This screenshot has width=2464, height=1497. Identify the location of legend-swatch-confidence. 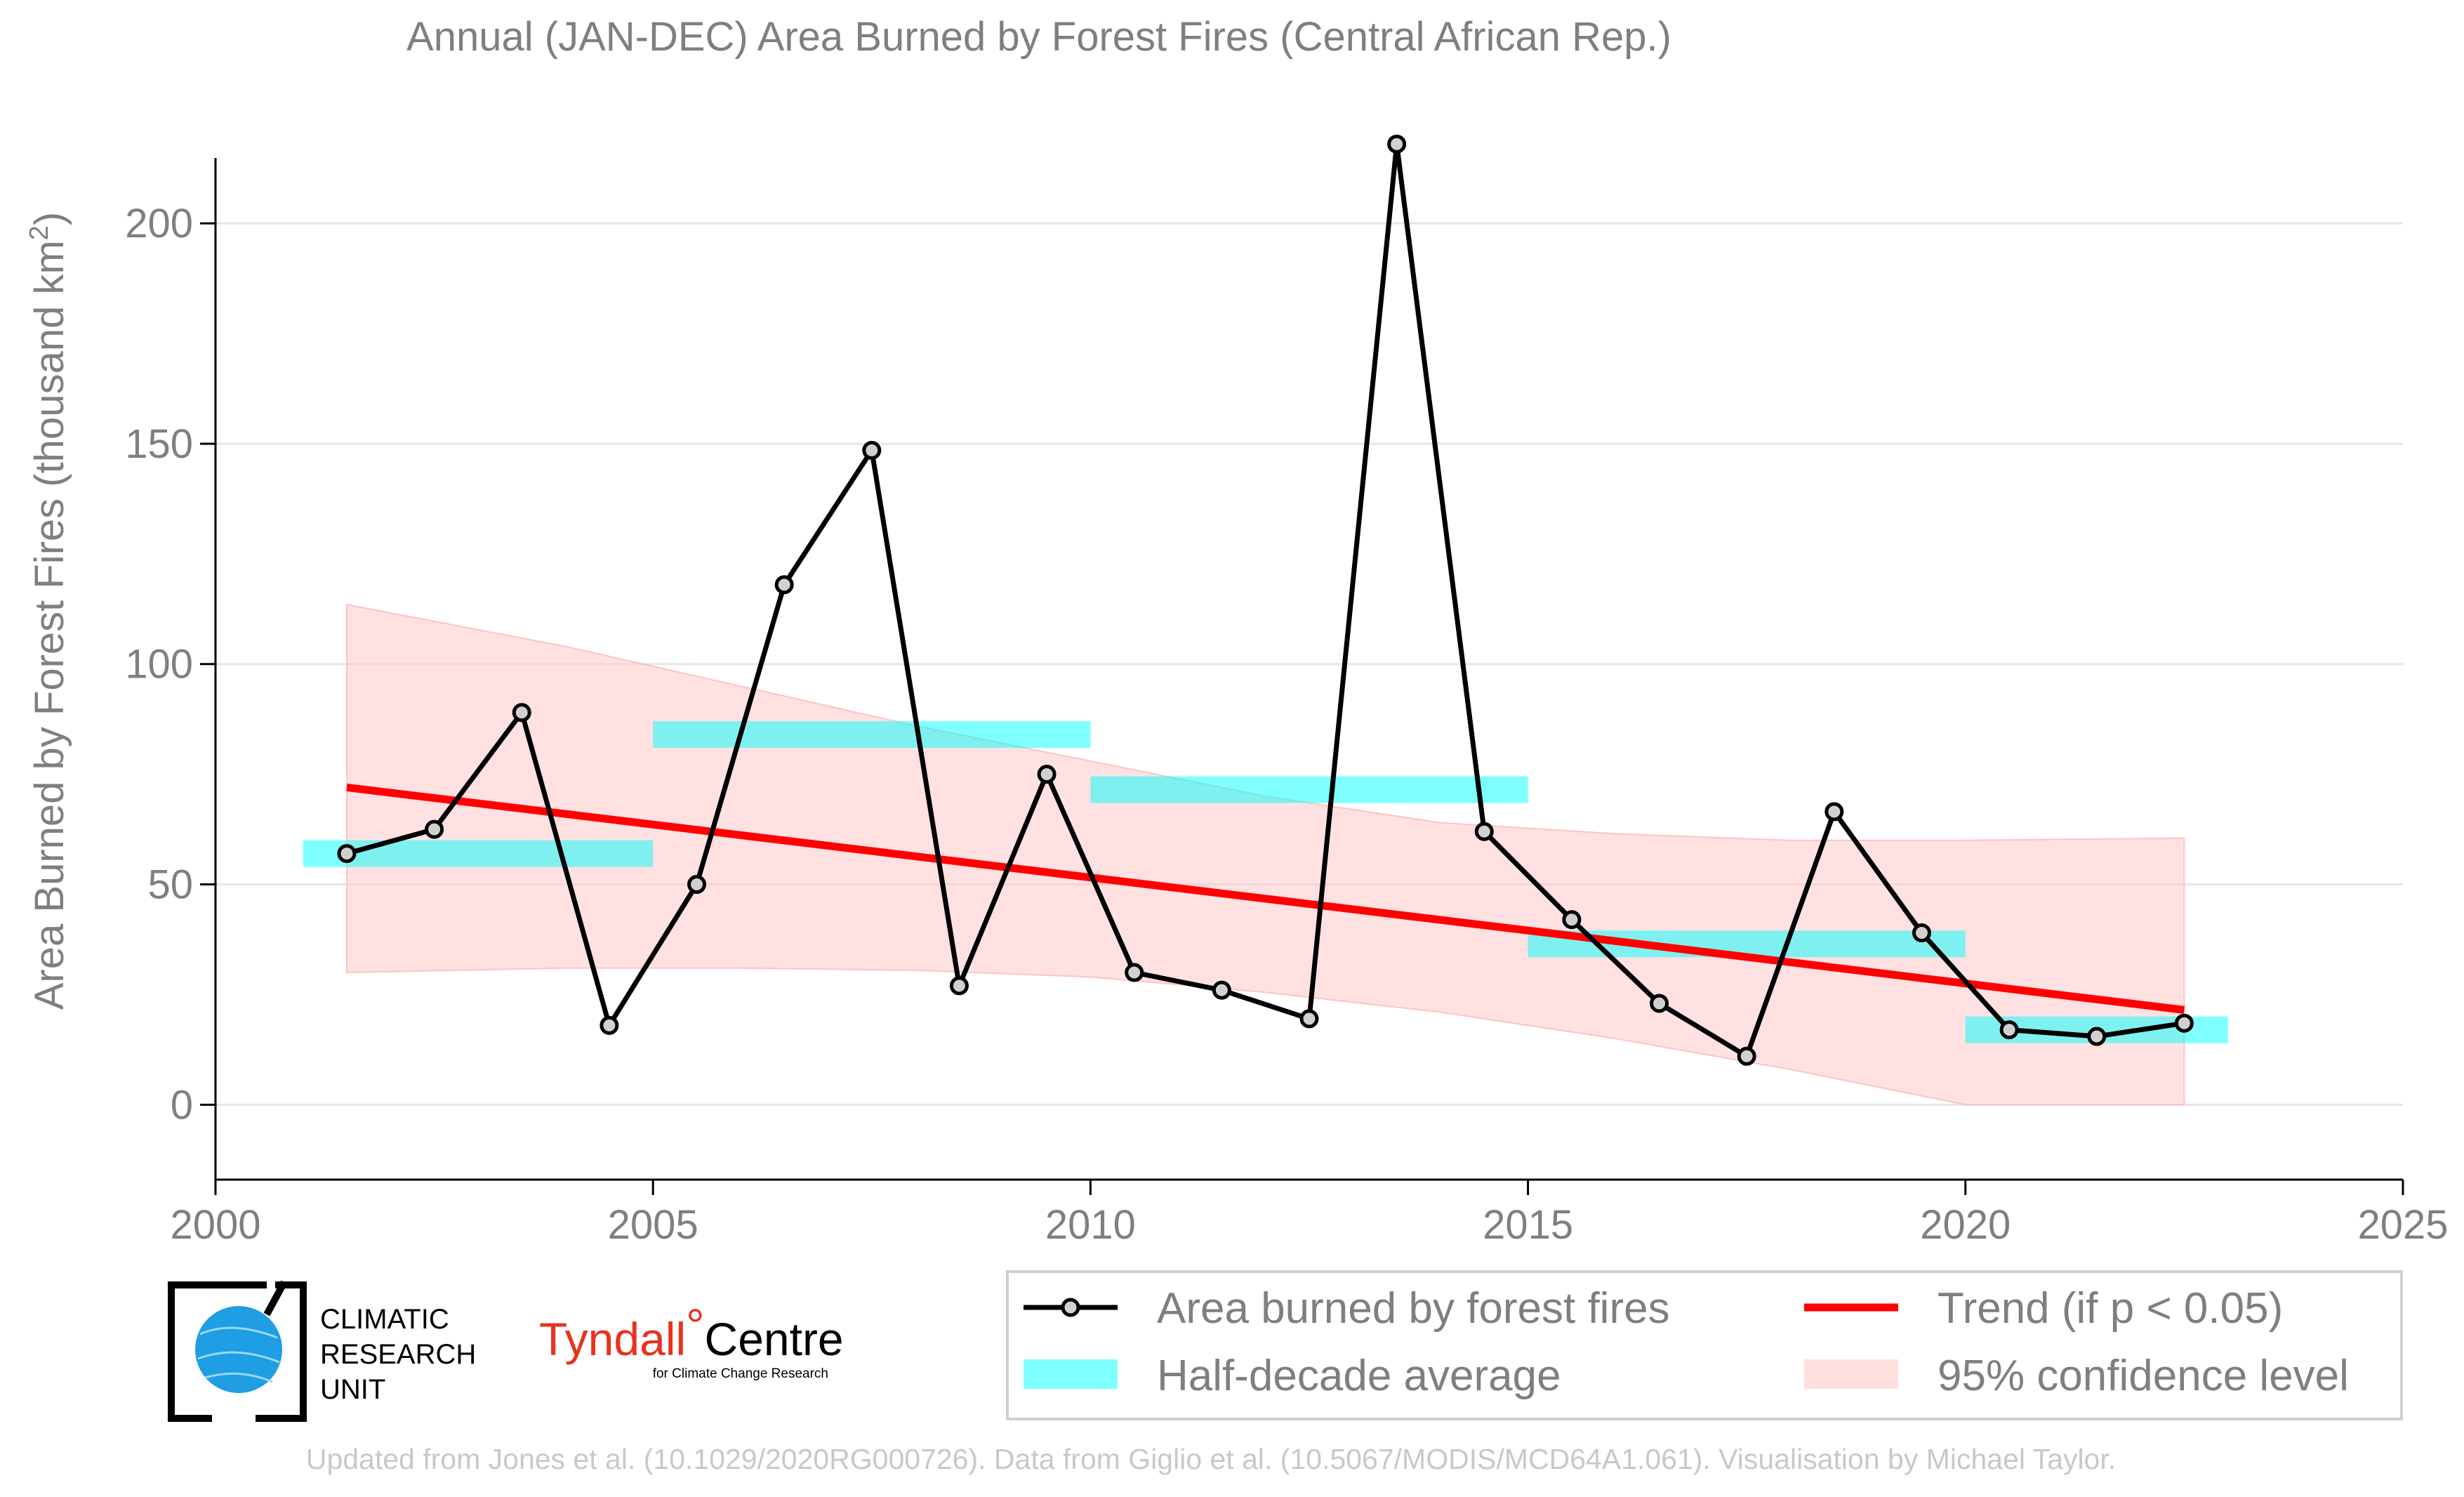
(1851, 1374).